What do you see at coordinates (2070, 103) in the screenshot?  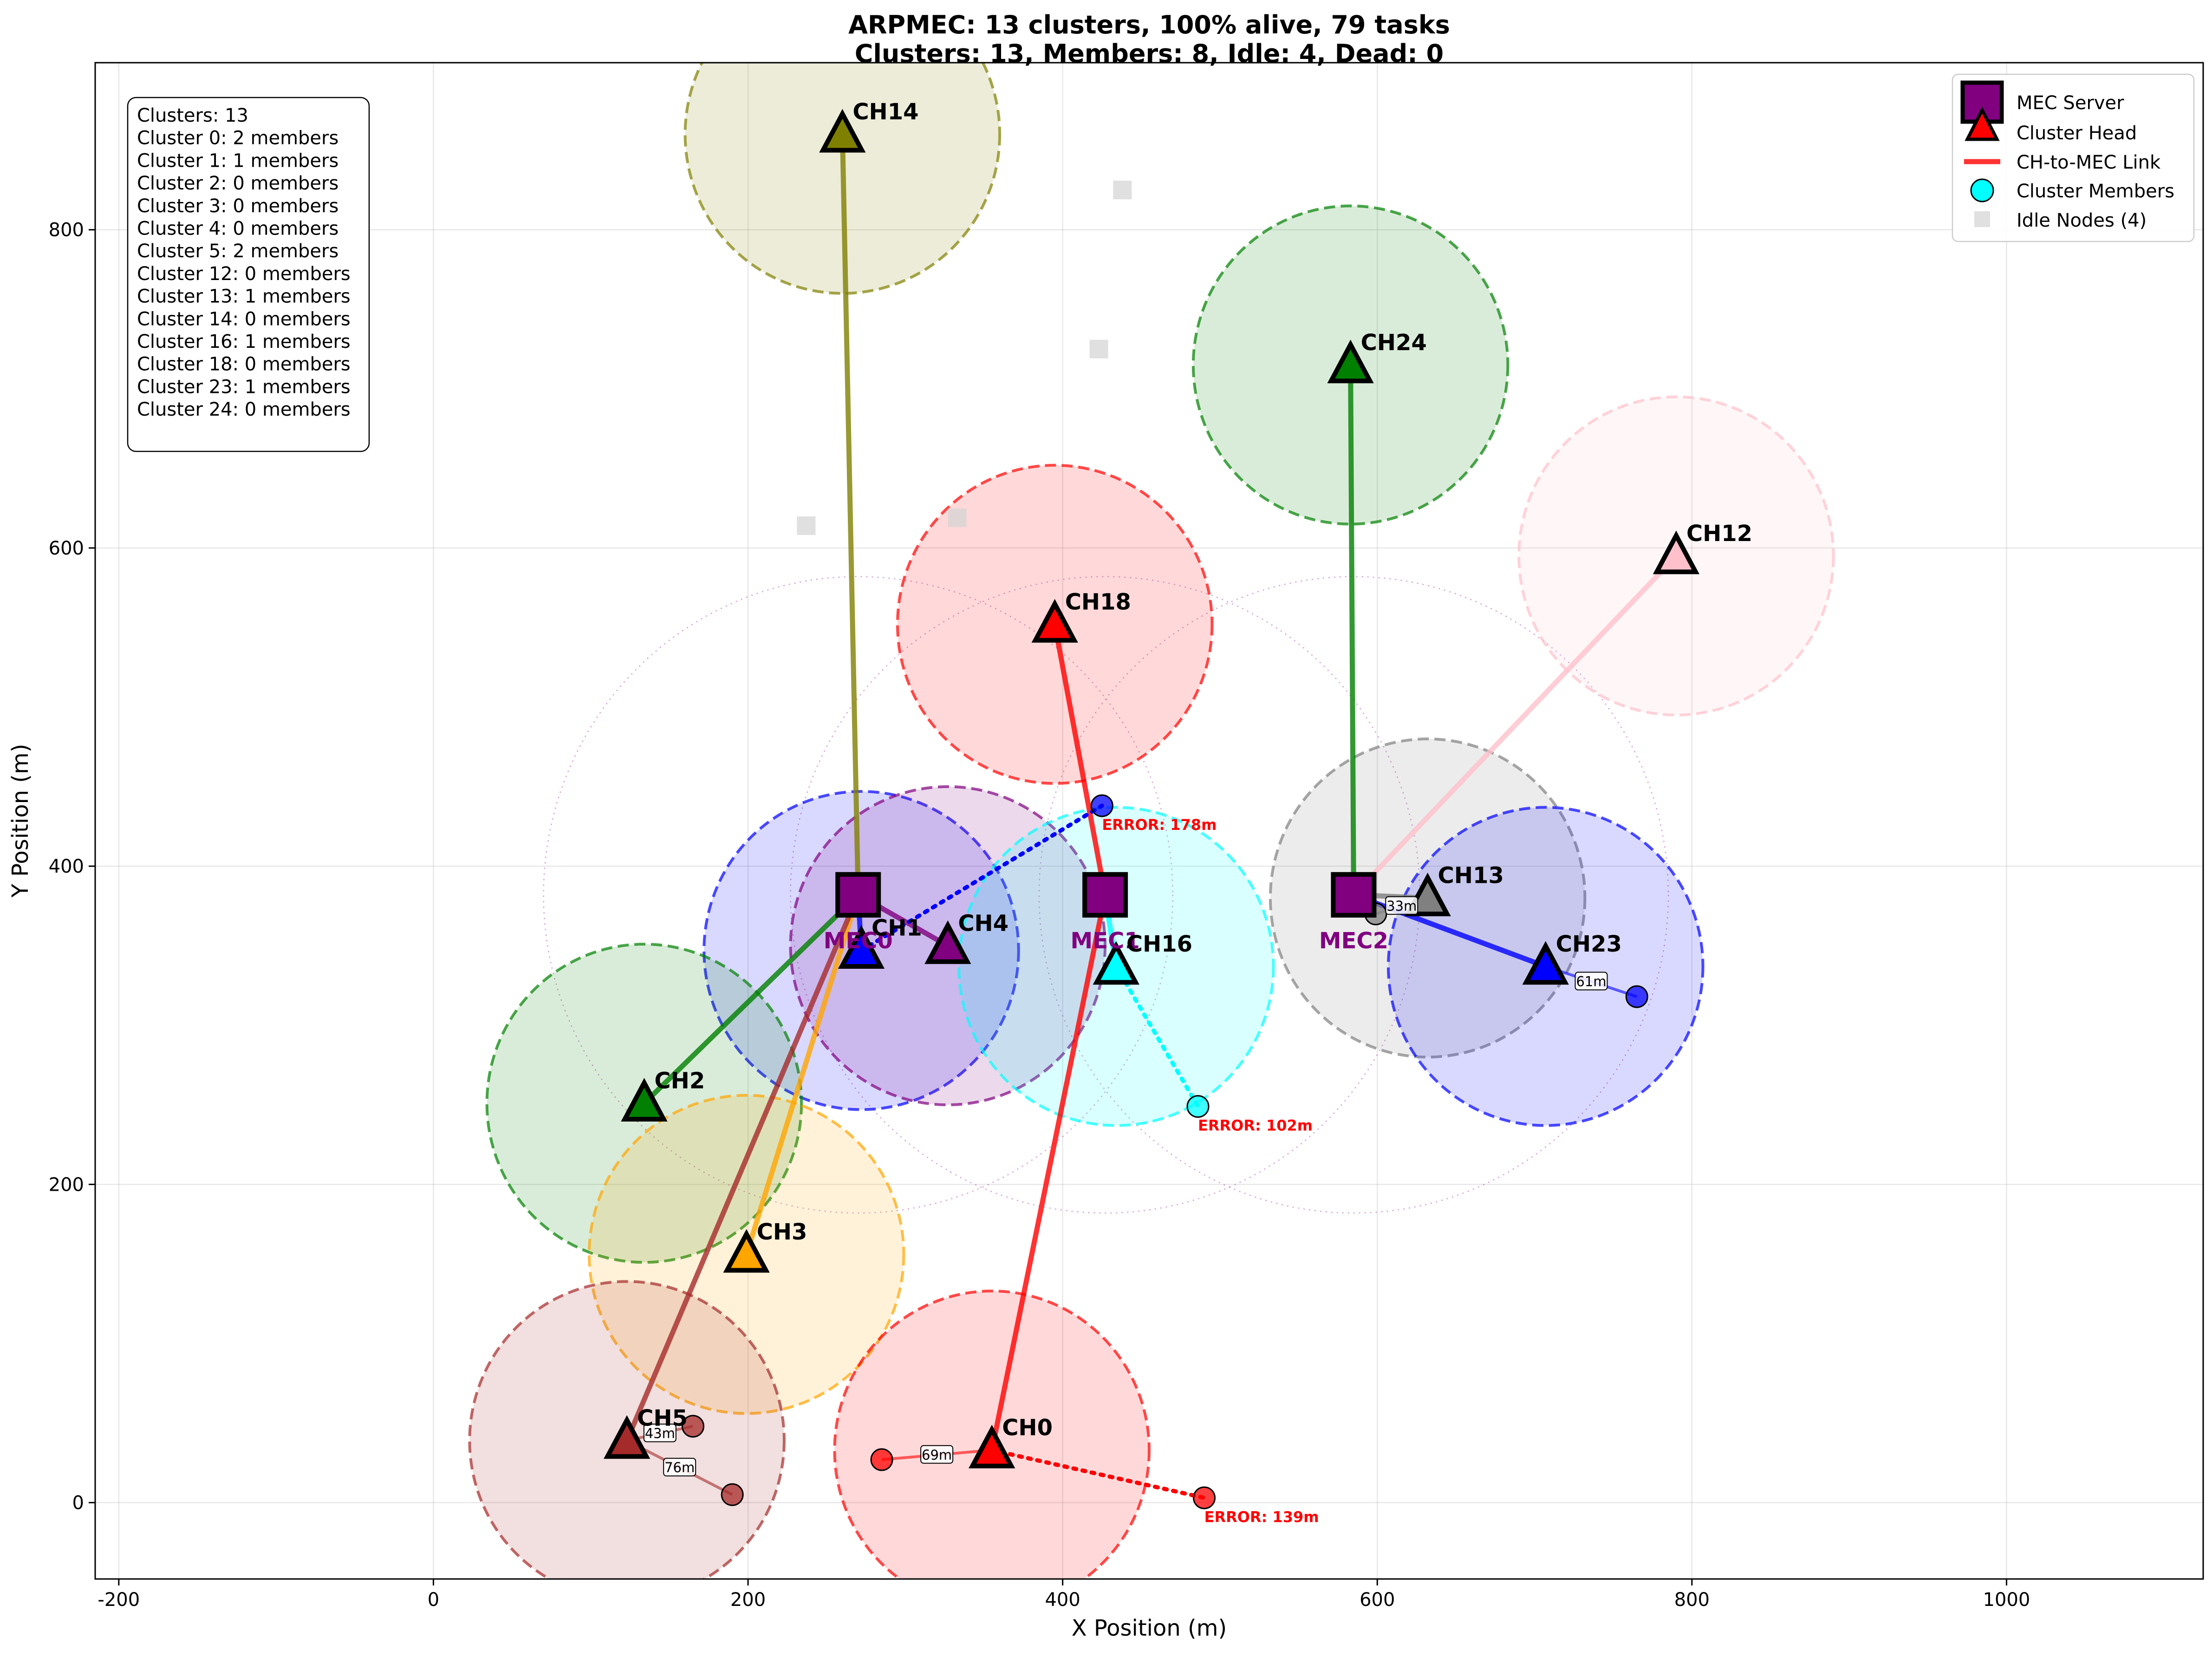 I see `legend-label-mec: MEC Server` at bounding box center [2070, 103].